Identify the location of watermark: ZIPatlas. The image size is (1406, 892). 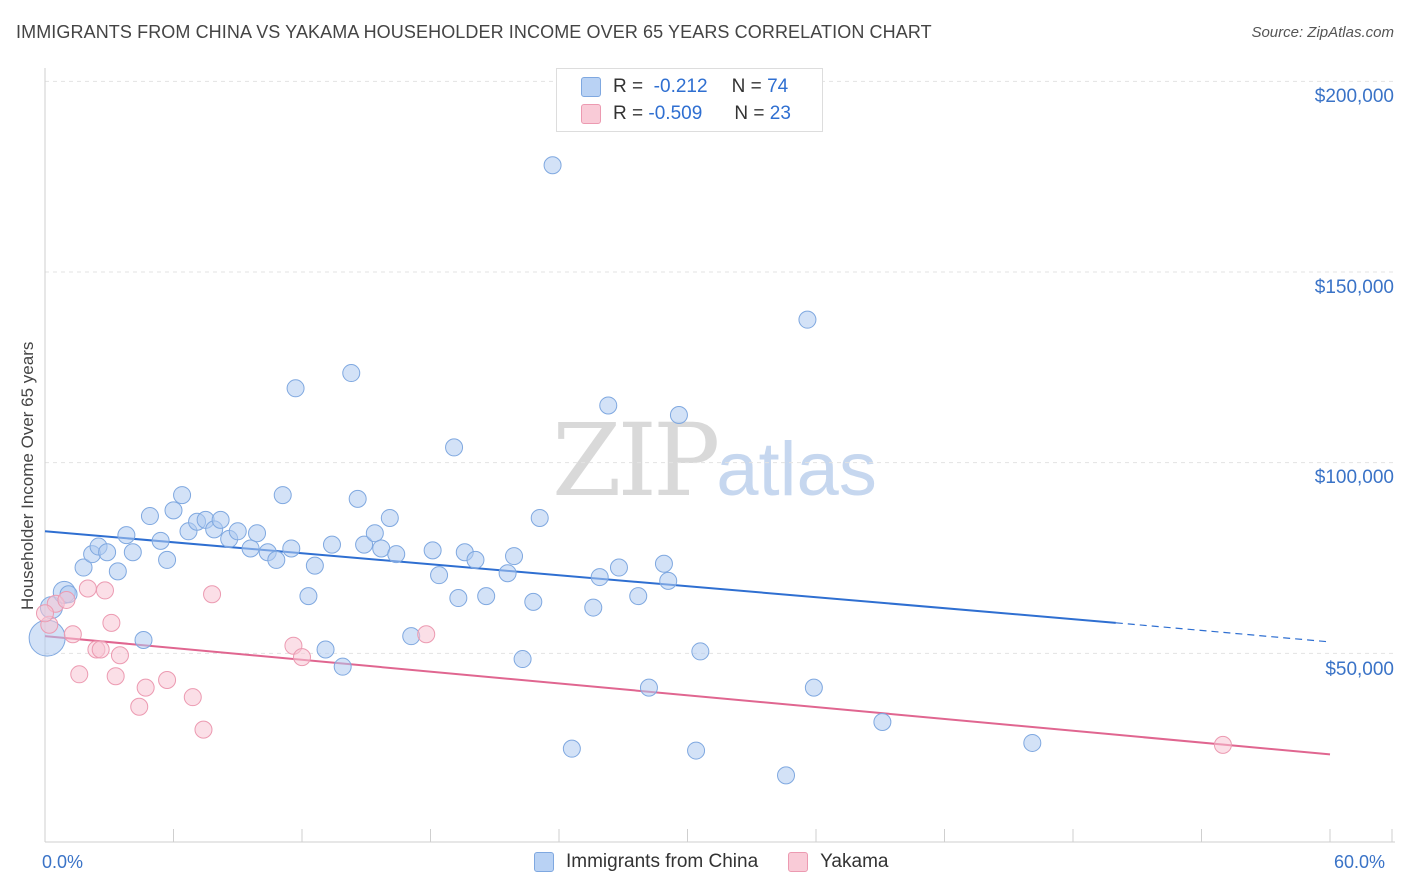
(714, 460).